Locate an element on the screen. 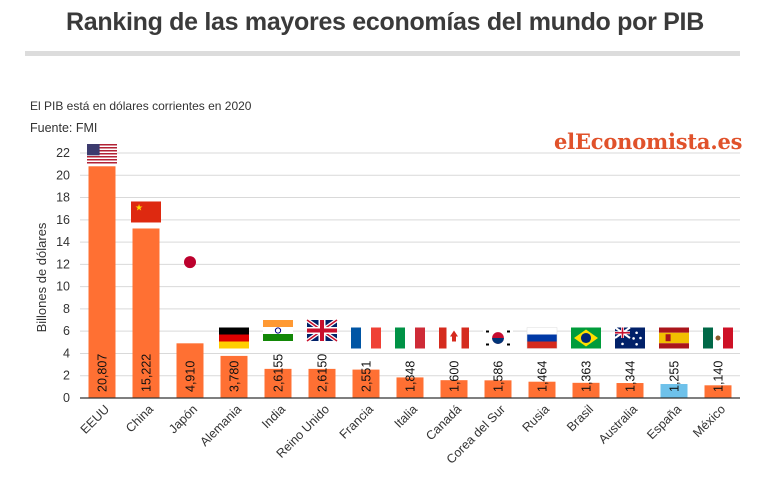 This screenshot has width=770, height=483. uk-flag is located at coordinates (322, 330).